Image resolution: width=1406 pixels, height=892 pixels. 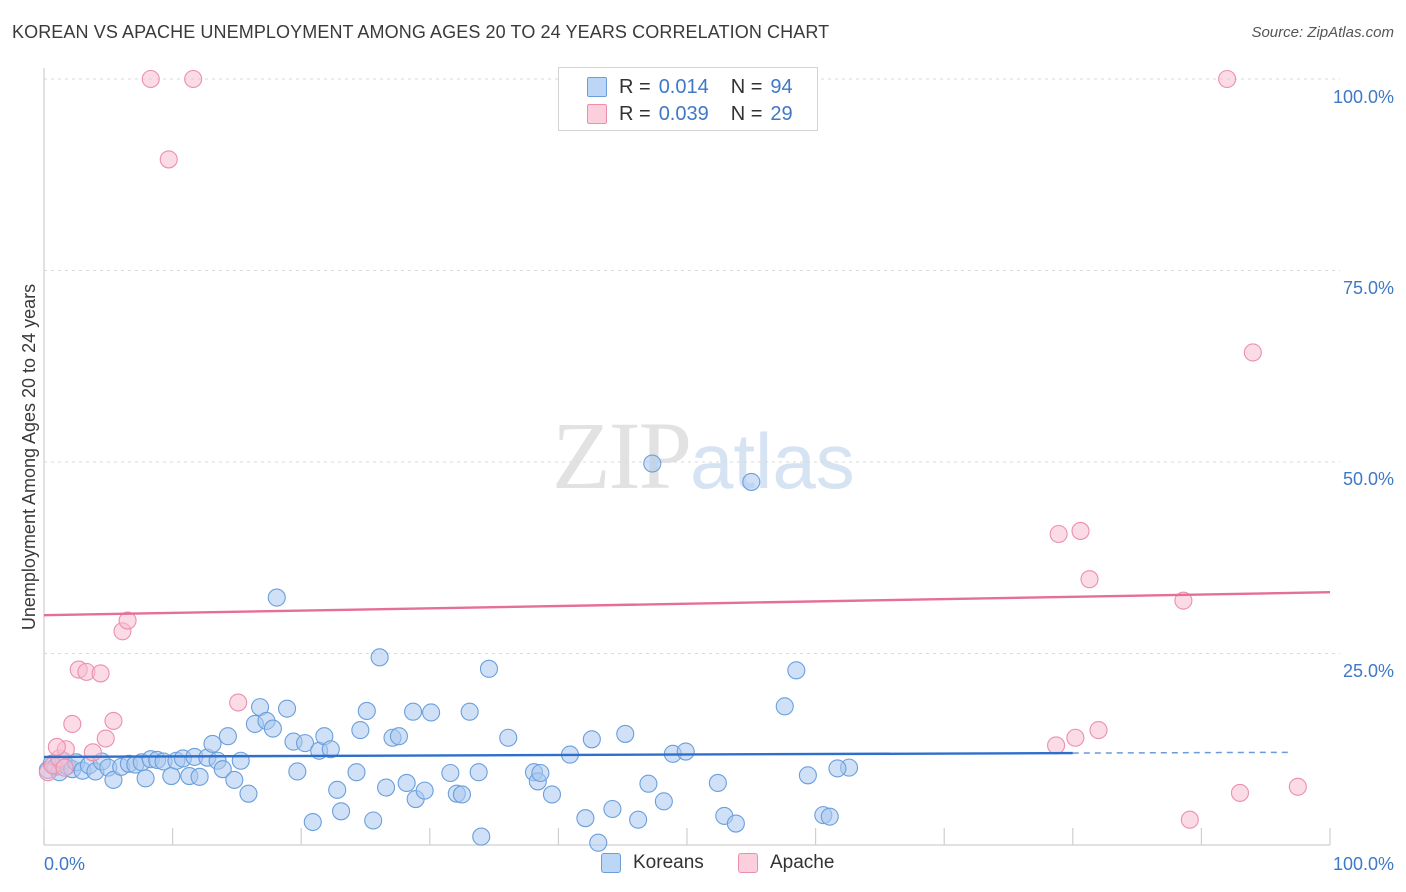 What do you see at coordinates (558, 755) in the screenshot?
I see `koreans-trend-line` at bounding box center [558, 755].